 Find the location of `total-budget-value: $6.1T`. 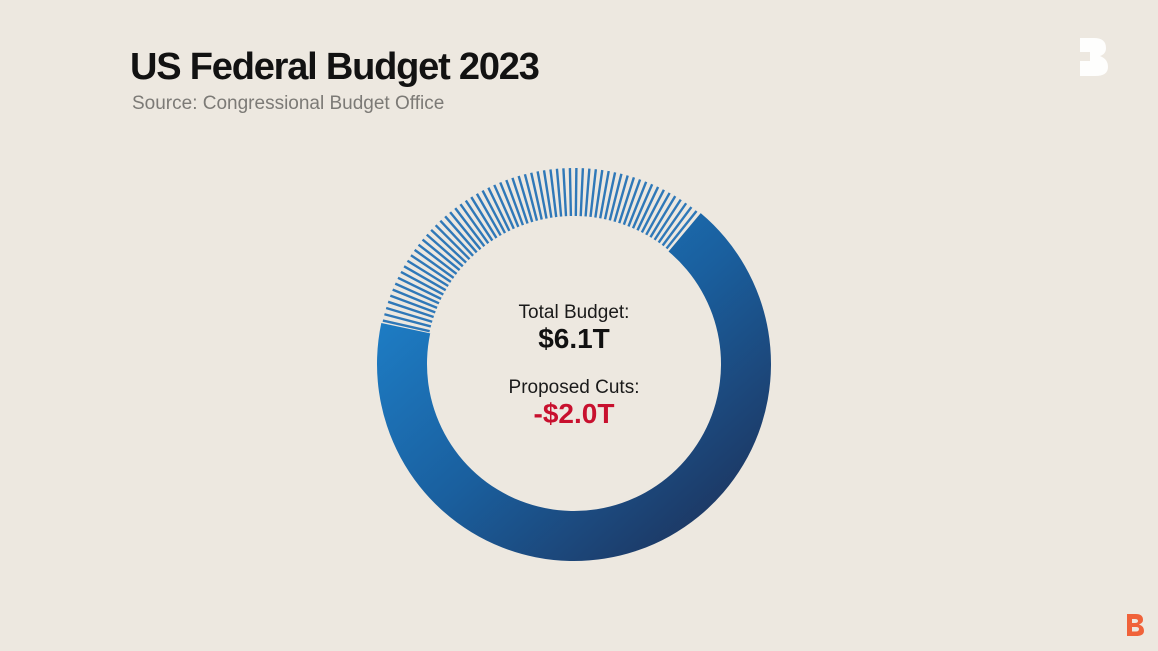

total-budget-value: $6.1T is located at coordinates (574, 338).